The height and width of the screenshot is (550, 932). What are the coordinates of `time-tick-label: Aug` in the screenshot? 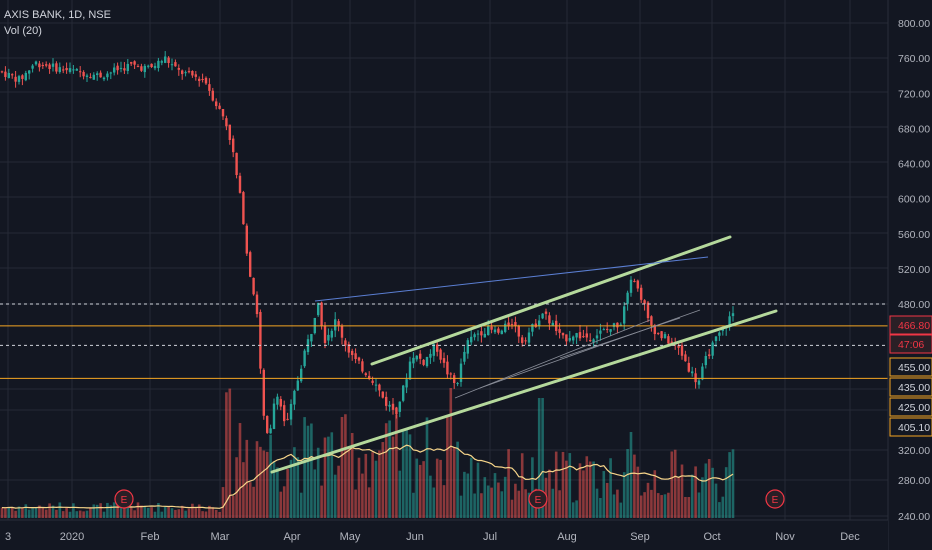 It's located at (567, 537).